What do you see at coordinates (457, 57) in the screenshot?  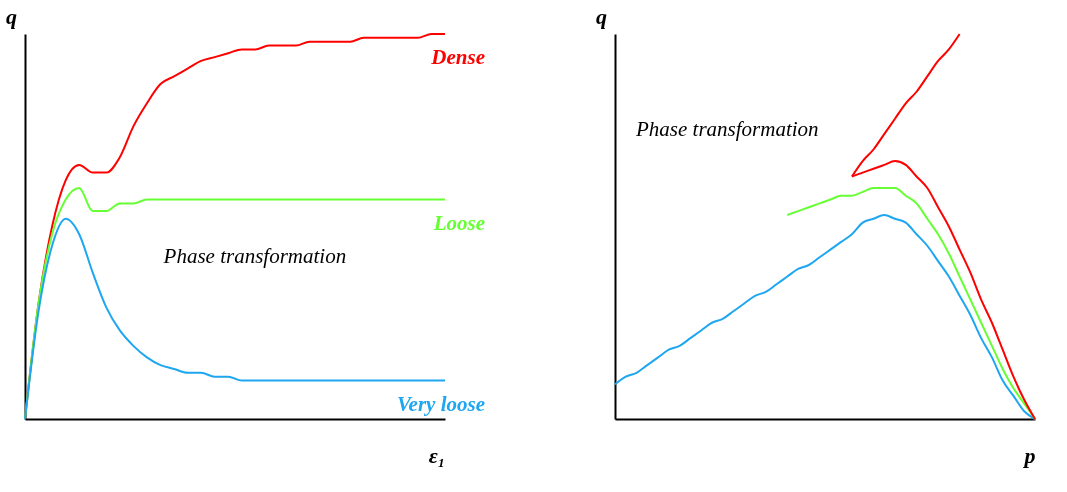 I see `series-label: Dense` at bounding box center [457, 57].